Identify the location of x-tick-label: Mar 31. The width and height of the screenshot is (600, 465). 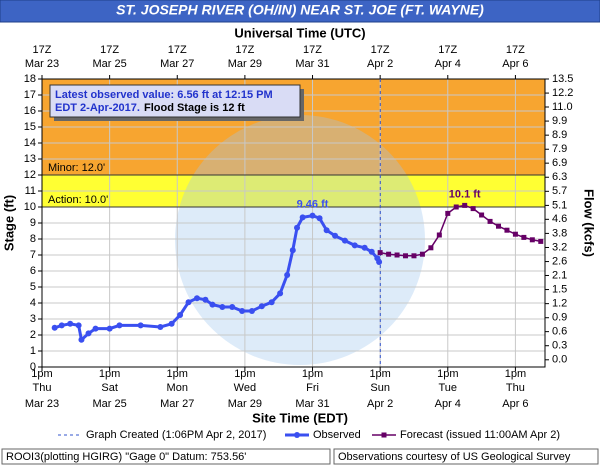
(312, 404).